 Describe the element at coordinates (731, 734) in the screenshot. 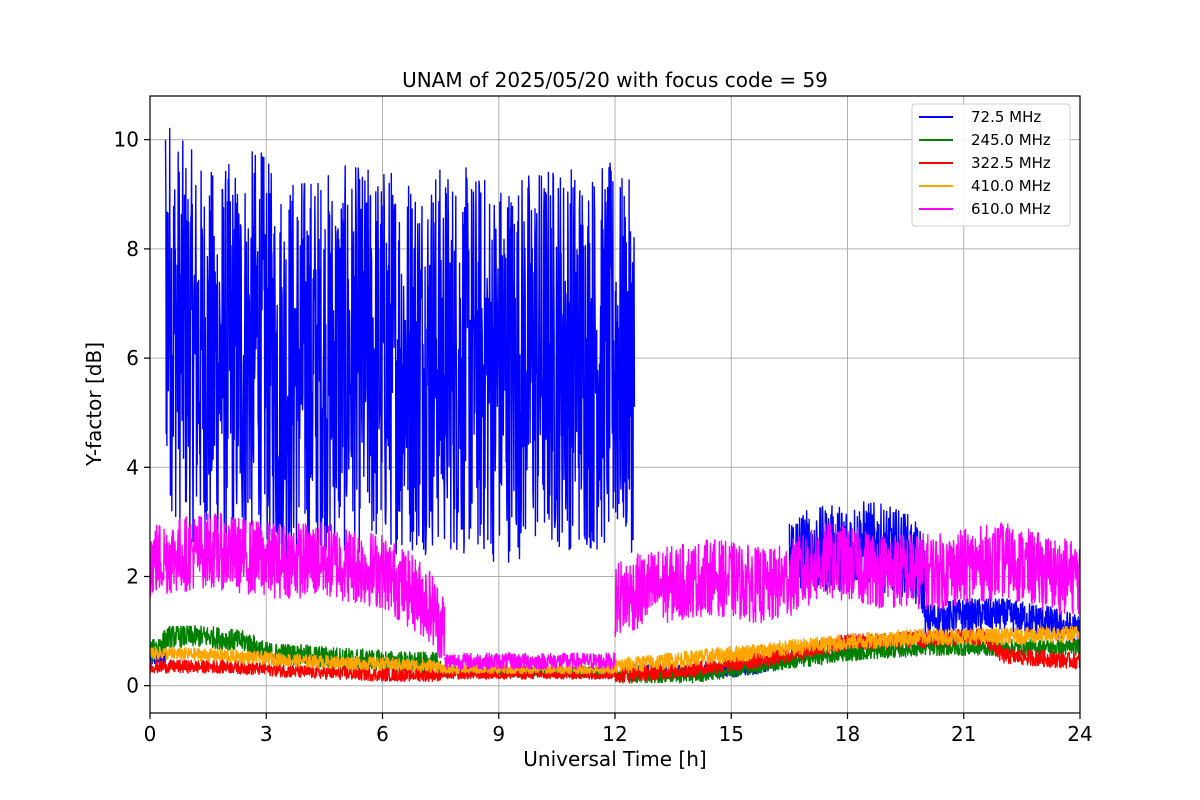

I see `x-tick-label: 15` at that location.